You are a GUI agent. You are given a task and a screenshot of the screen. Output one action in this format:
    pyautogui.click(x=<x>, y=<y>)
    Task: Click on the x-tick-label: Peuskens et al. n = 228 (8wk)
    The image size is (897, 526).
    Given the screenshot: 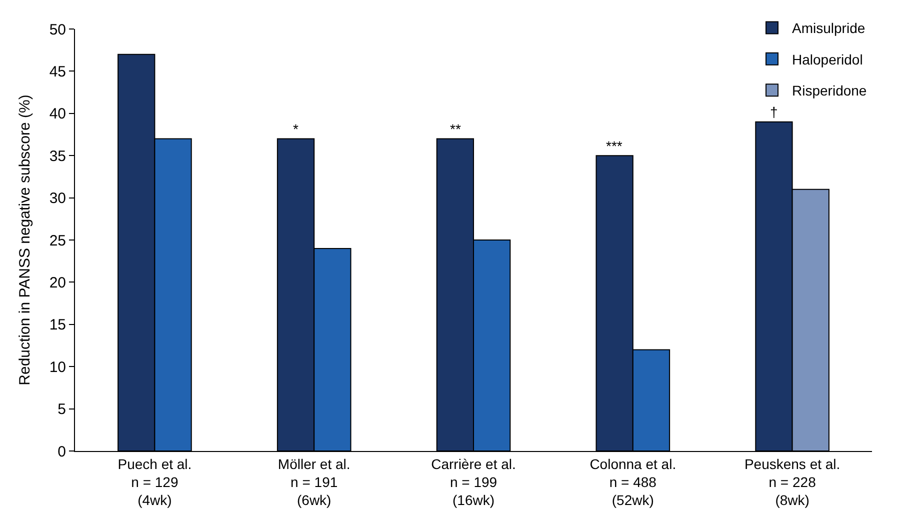 What is the action you would take?
    pyautogui.click(x=792, y=482)
    